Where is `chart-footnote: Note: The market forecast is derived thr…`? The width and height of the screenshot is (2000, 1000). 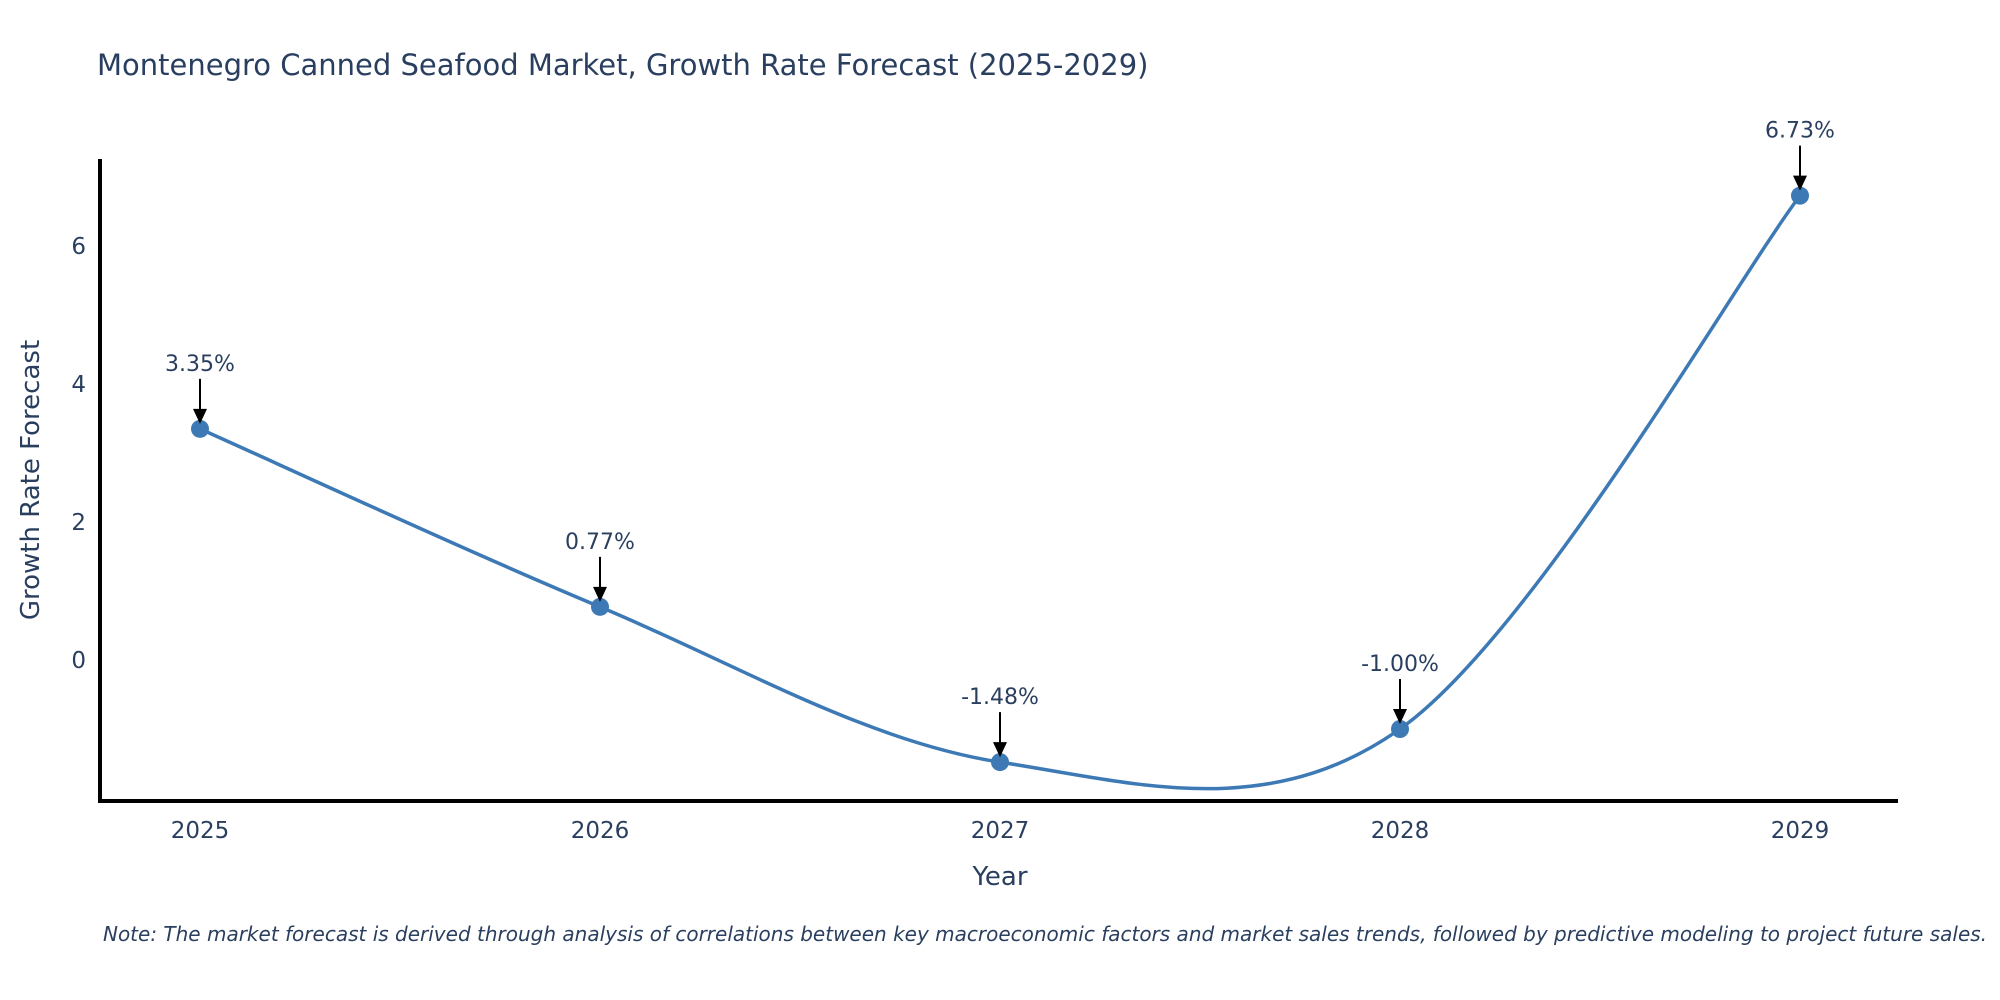
chart-footnote: Note: The market forecast is derived thr… is located at coordinates (1045, 934).